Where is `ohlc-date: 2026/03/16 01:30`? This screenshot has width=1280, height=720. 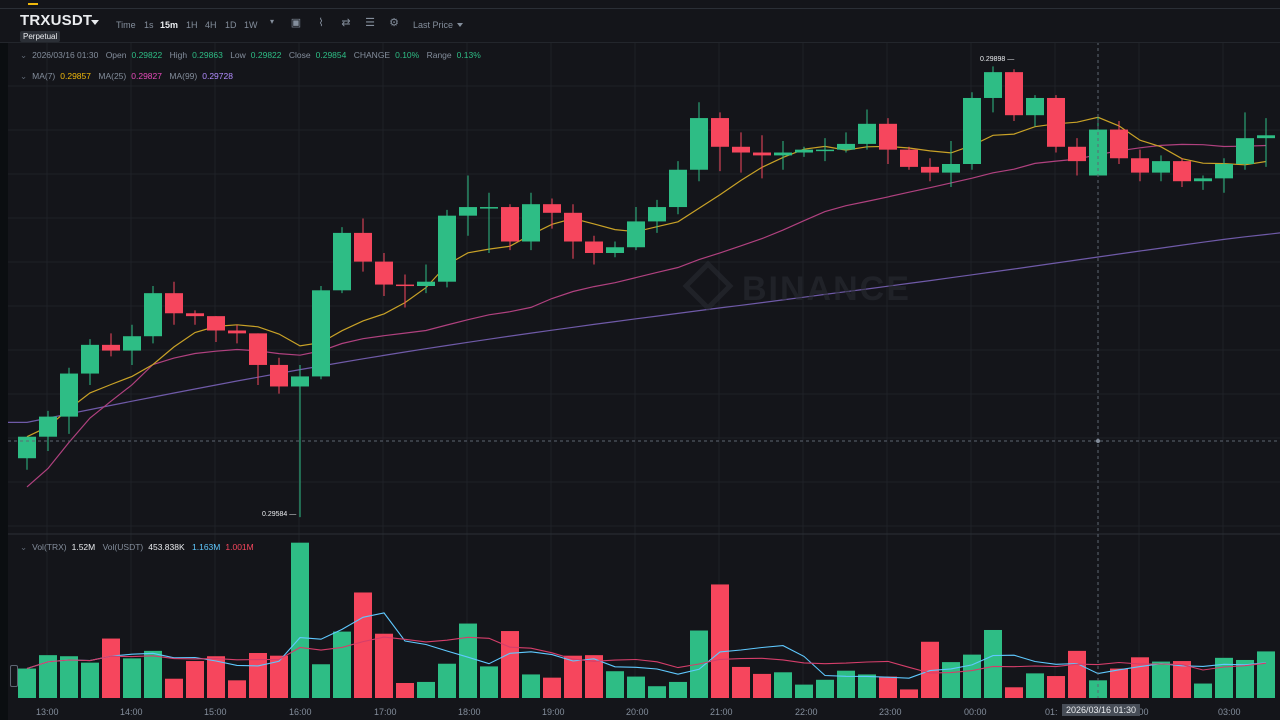
ohlc-date: 2026/03/16 01:30 is located at coordinates (65, 55).